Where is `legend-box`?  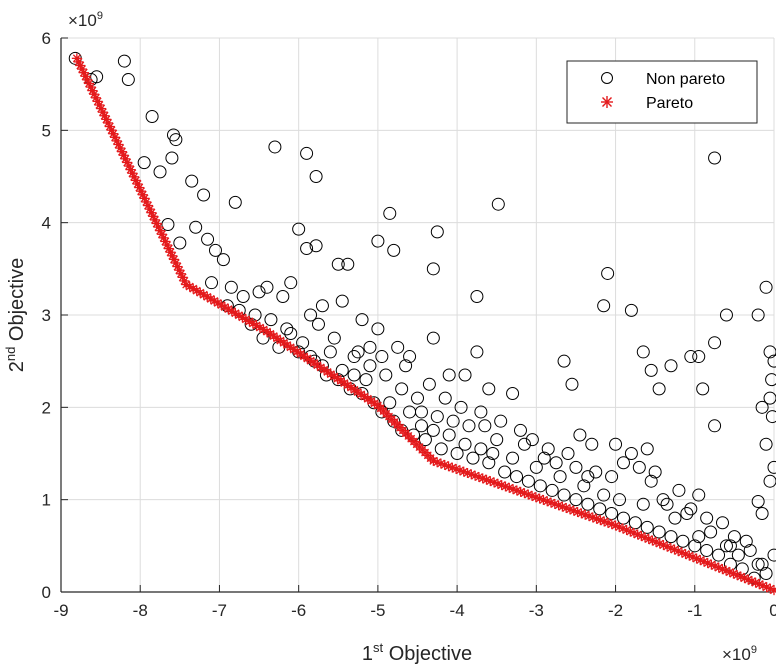 legend-box is located at coordinates (662, 92).